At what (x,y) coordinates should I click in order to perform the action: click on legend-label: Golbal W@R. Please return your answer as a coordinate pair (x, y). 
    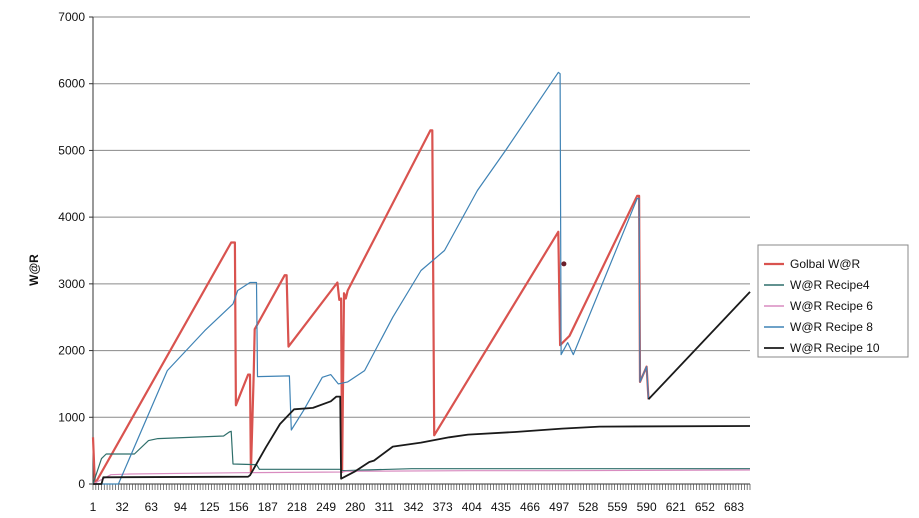
    Looking at the image, I should click on (825, 264).